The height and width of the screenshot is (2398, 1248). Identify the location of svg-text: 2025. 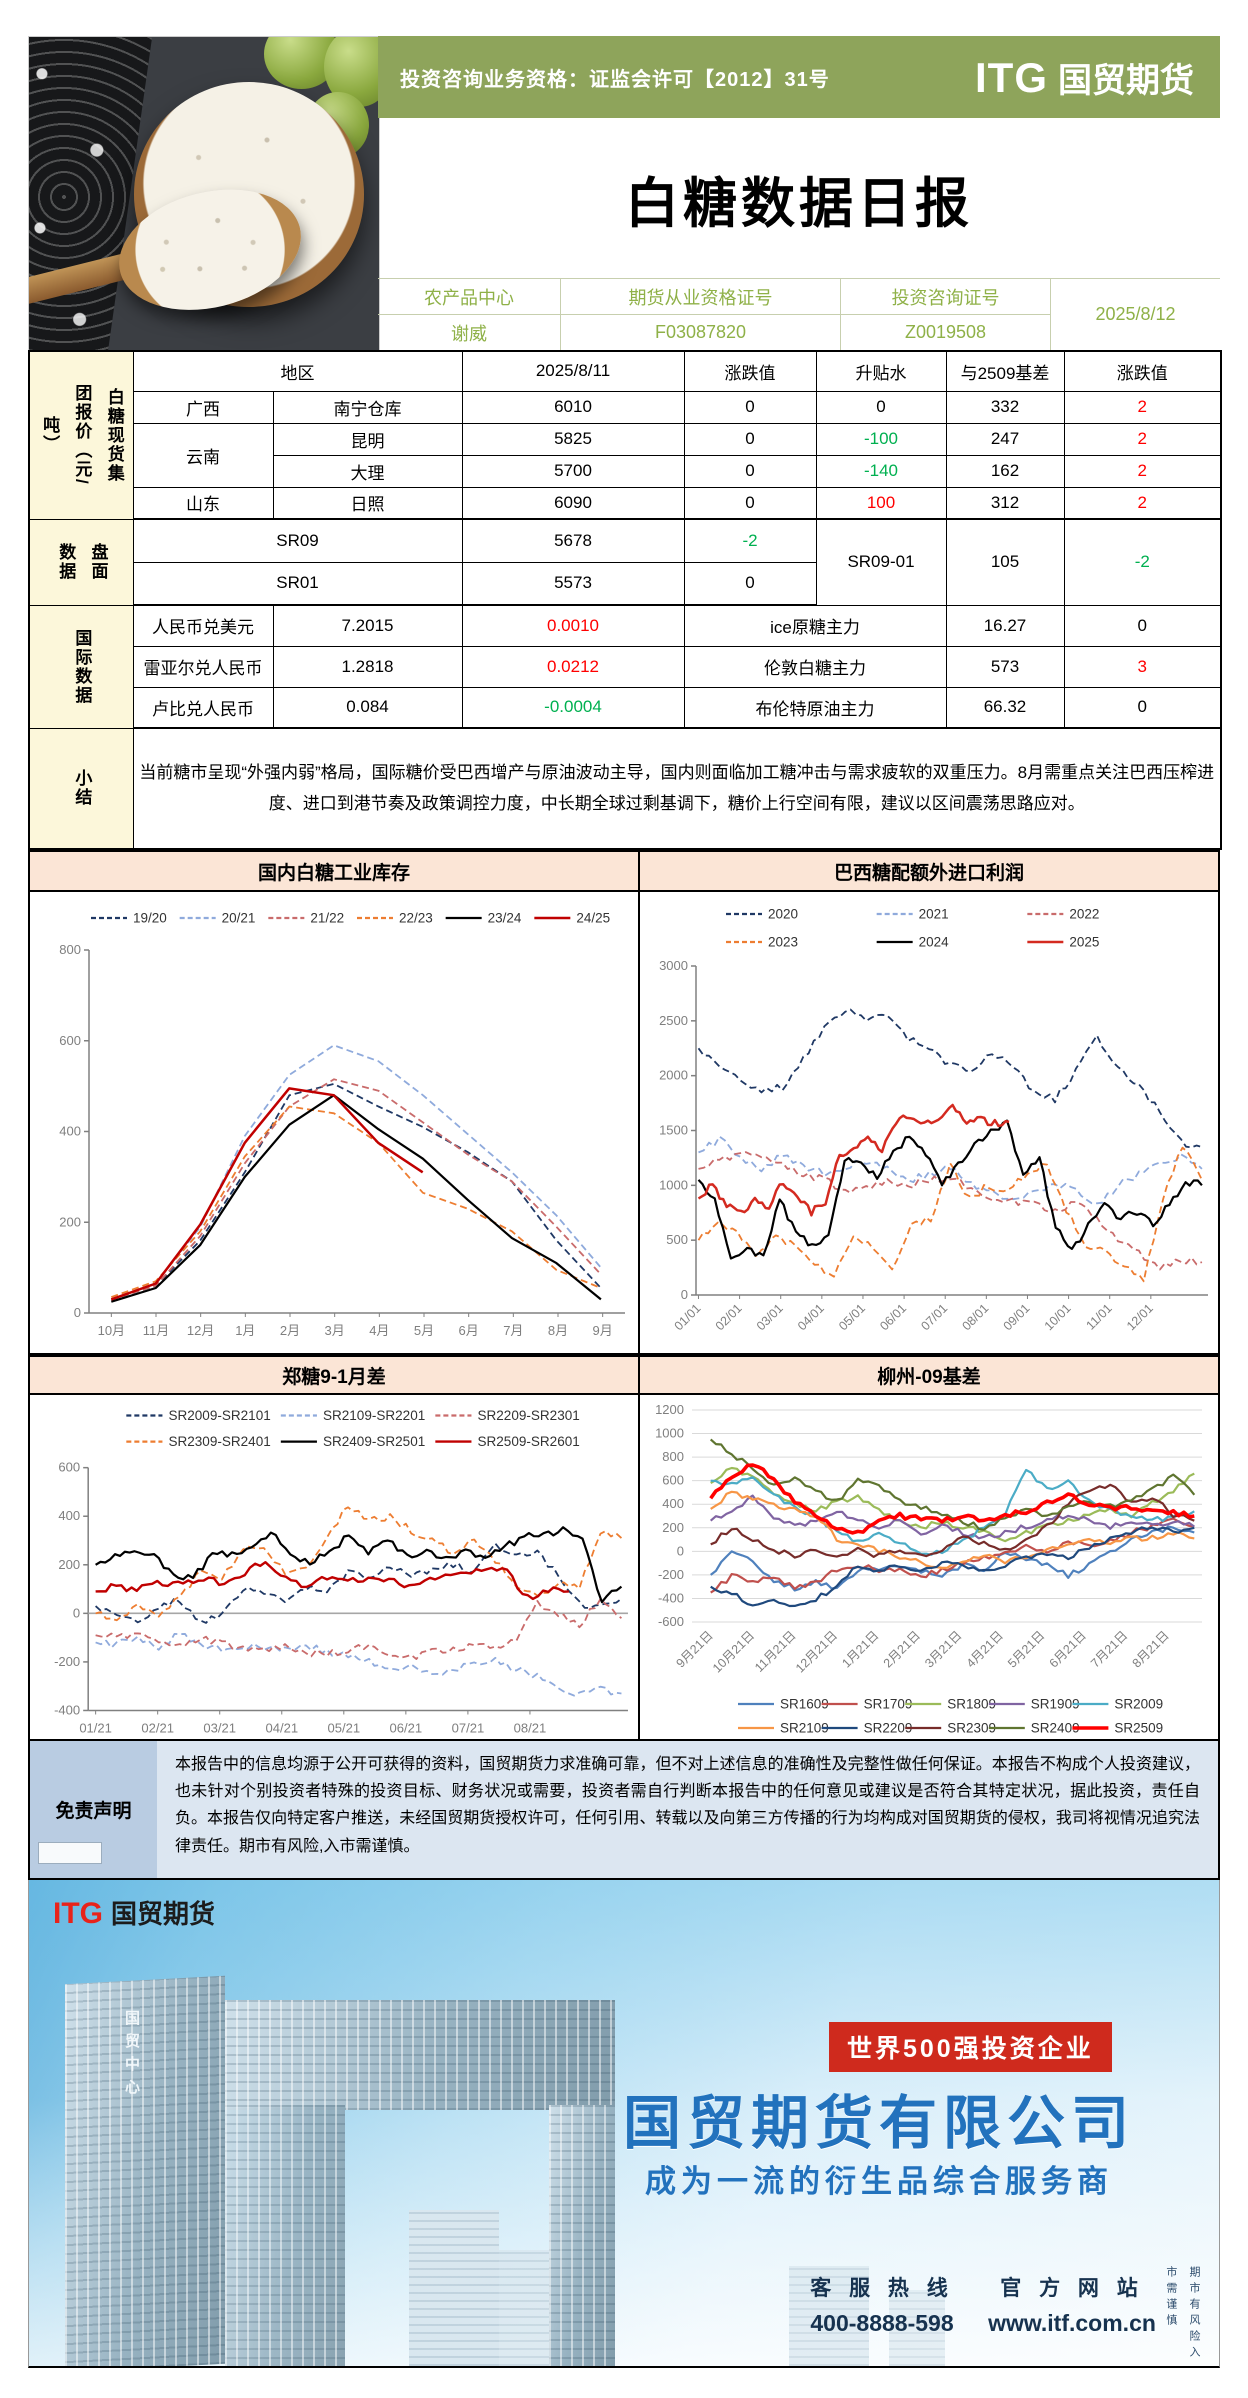
(1084, 942).